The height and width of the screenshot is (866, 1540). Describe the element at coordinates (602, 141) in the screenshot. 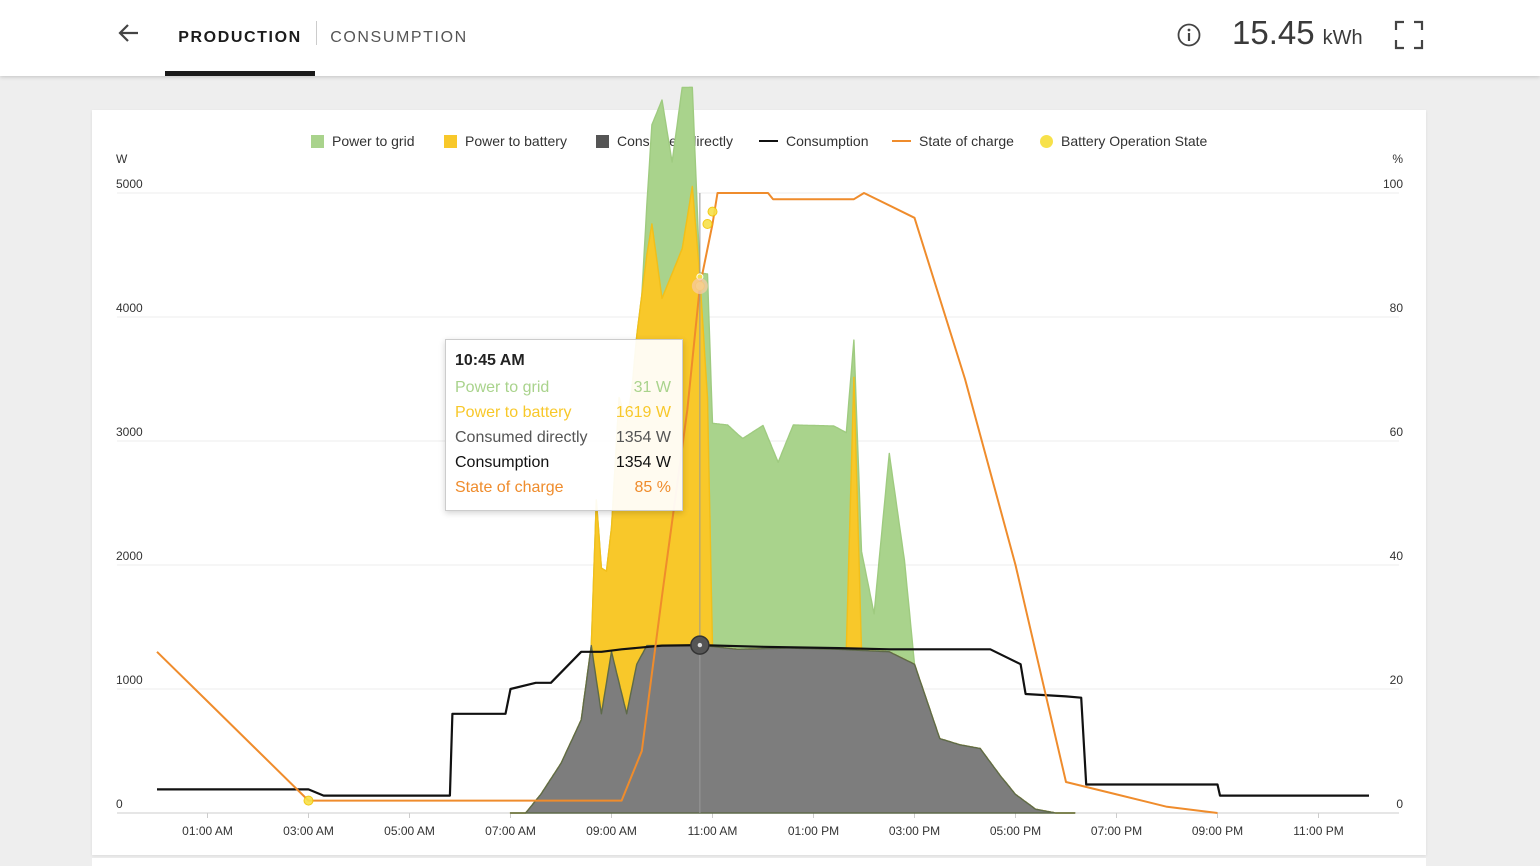

I see `legend-swatch-consumed` at that location.